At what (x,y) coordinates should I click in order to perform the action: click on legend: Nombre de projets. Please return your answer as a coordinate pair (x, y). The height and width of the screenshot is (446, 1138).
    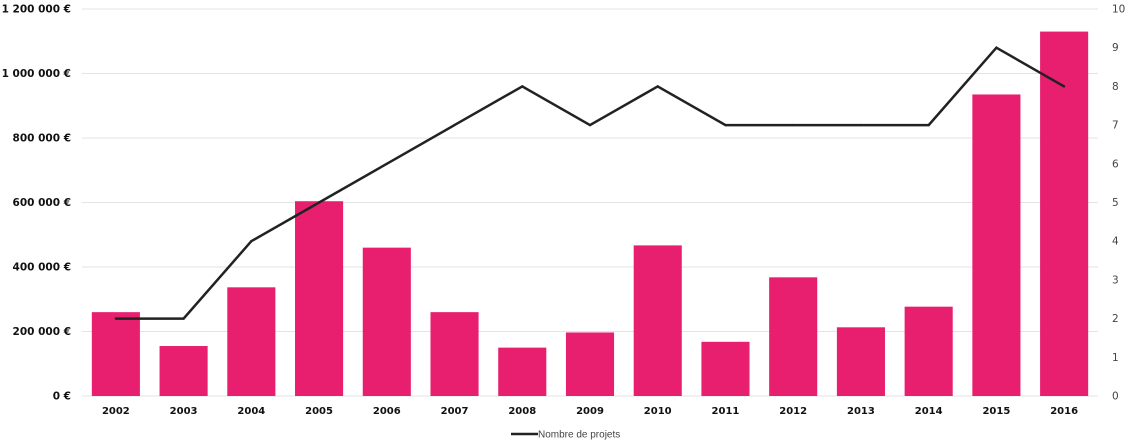
    Looking at the image, I should click on (565, 435).